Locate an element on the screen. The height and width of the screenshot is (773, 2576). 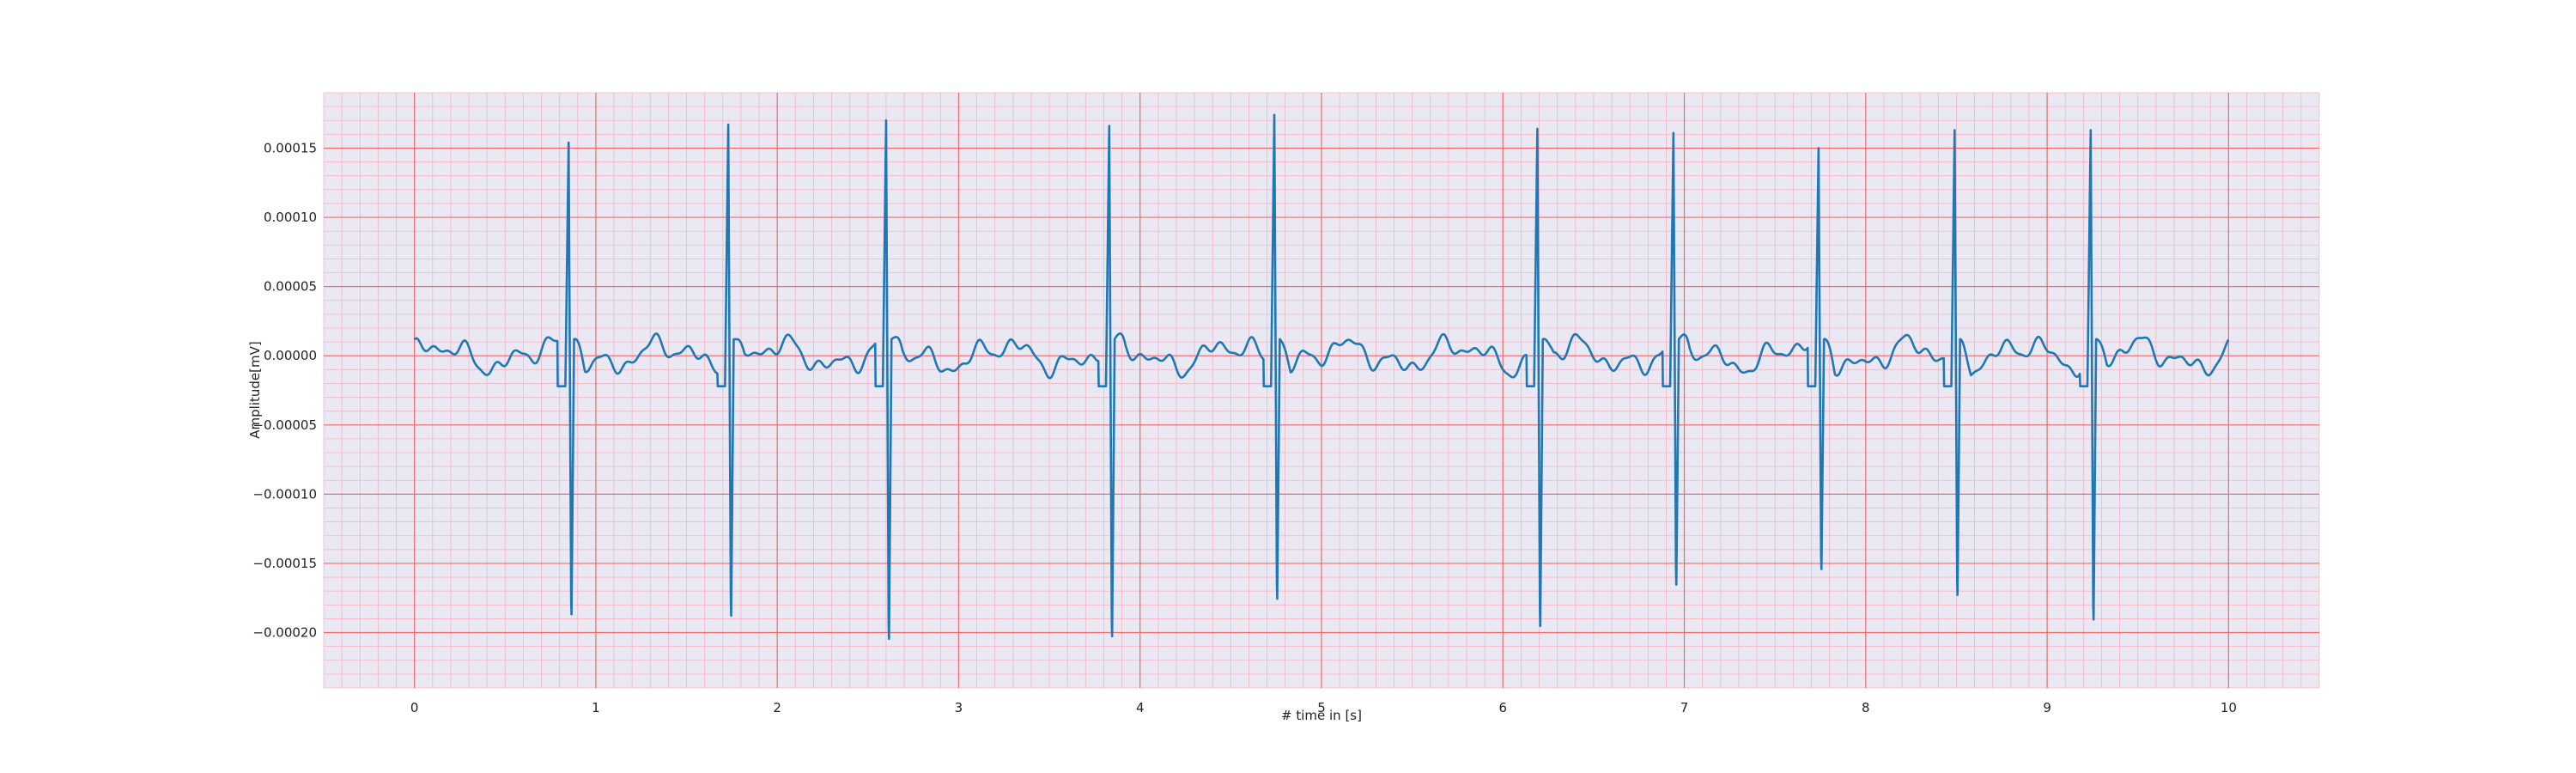
y-tick-label: 0.00005 is located at coordinates (291, 287).